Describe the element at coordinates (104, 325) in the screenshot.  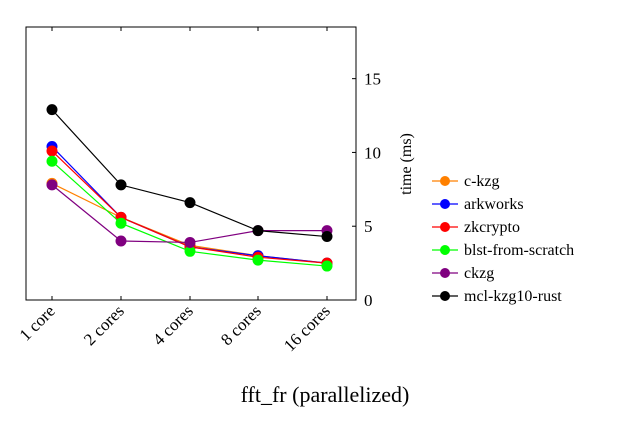
I see `x-tick-label: 2 cores` at that location.